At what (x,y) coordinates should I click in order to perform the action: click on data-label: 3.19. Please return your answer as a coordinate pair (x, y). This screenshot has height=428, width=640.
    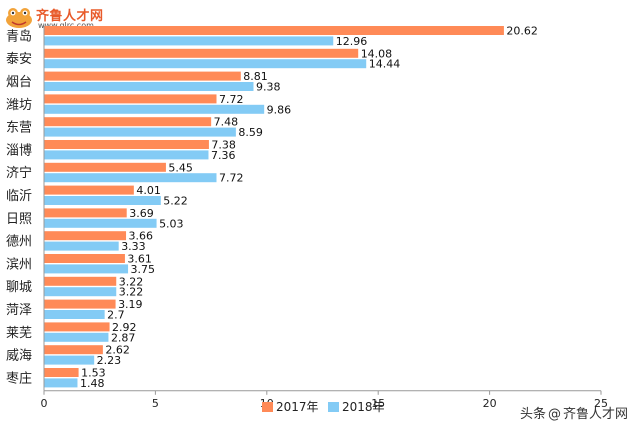
    Looking at the image, I should click on (130, 304).